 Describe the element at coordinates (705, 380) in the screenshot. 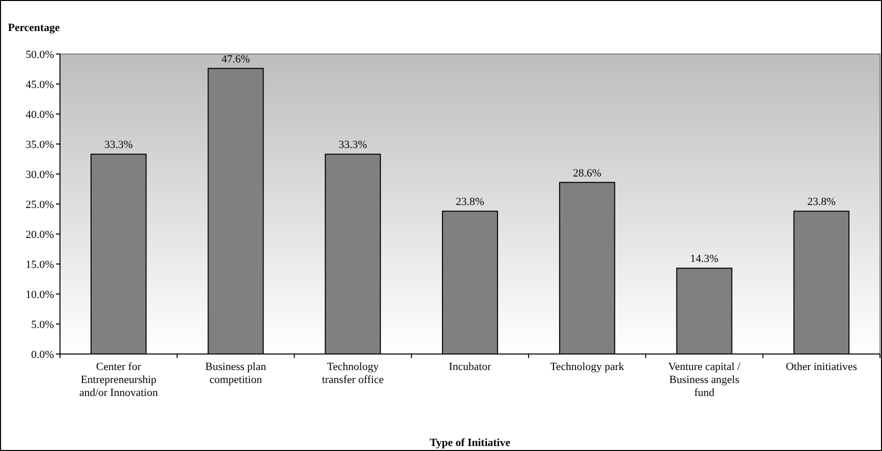

I see `x-tick-label: Venture capital / Business angels fund` at that location.